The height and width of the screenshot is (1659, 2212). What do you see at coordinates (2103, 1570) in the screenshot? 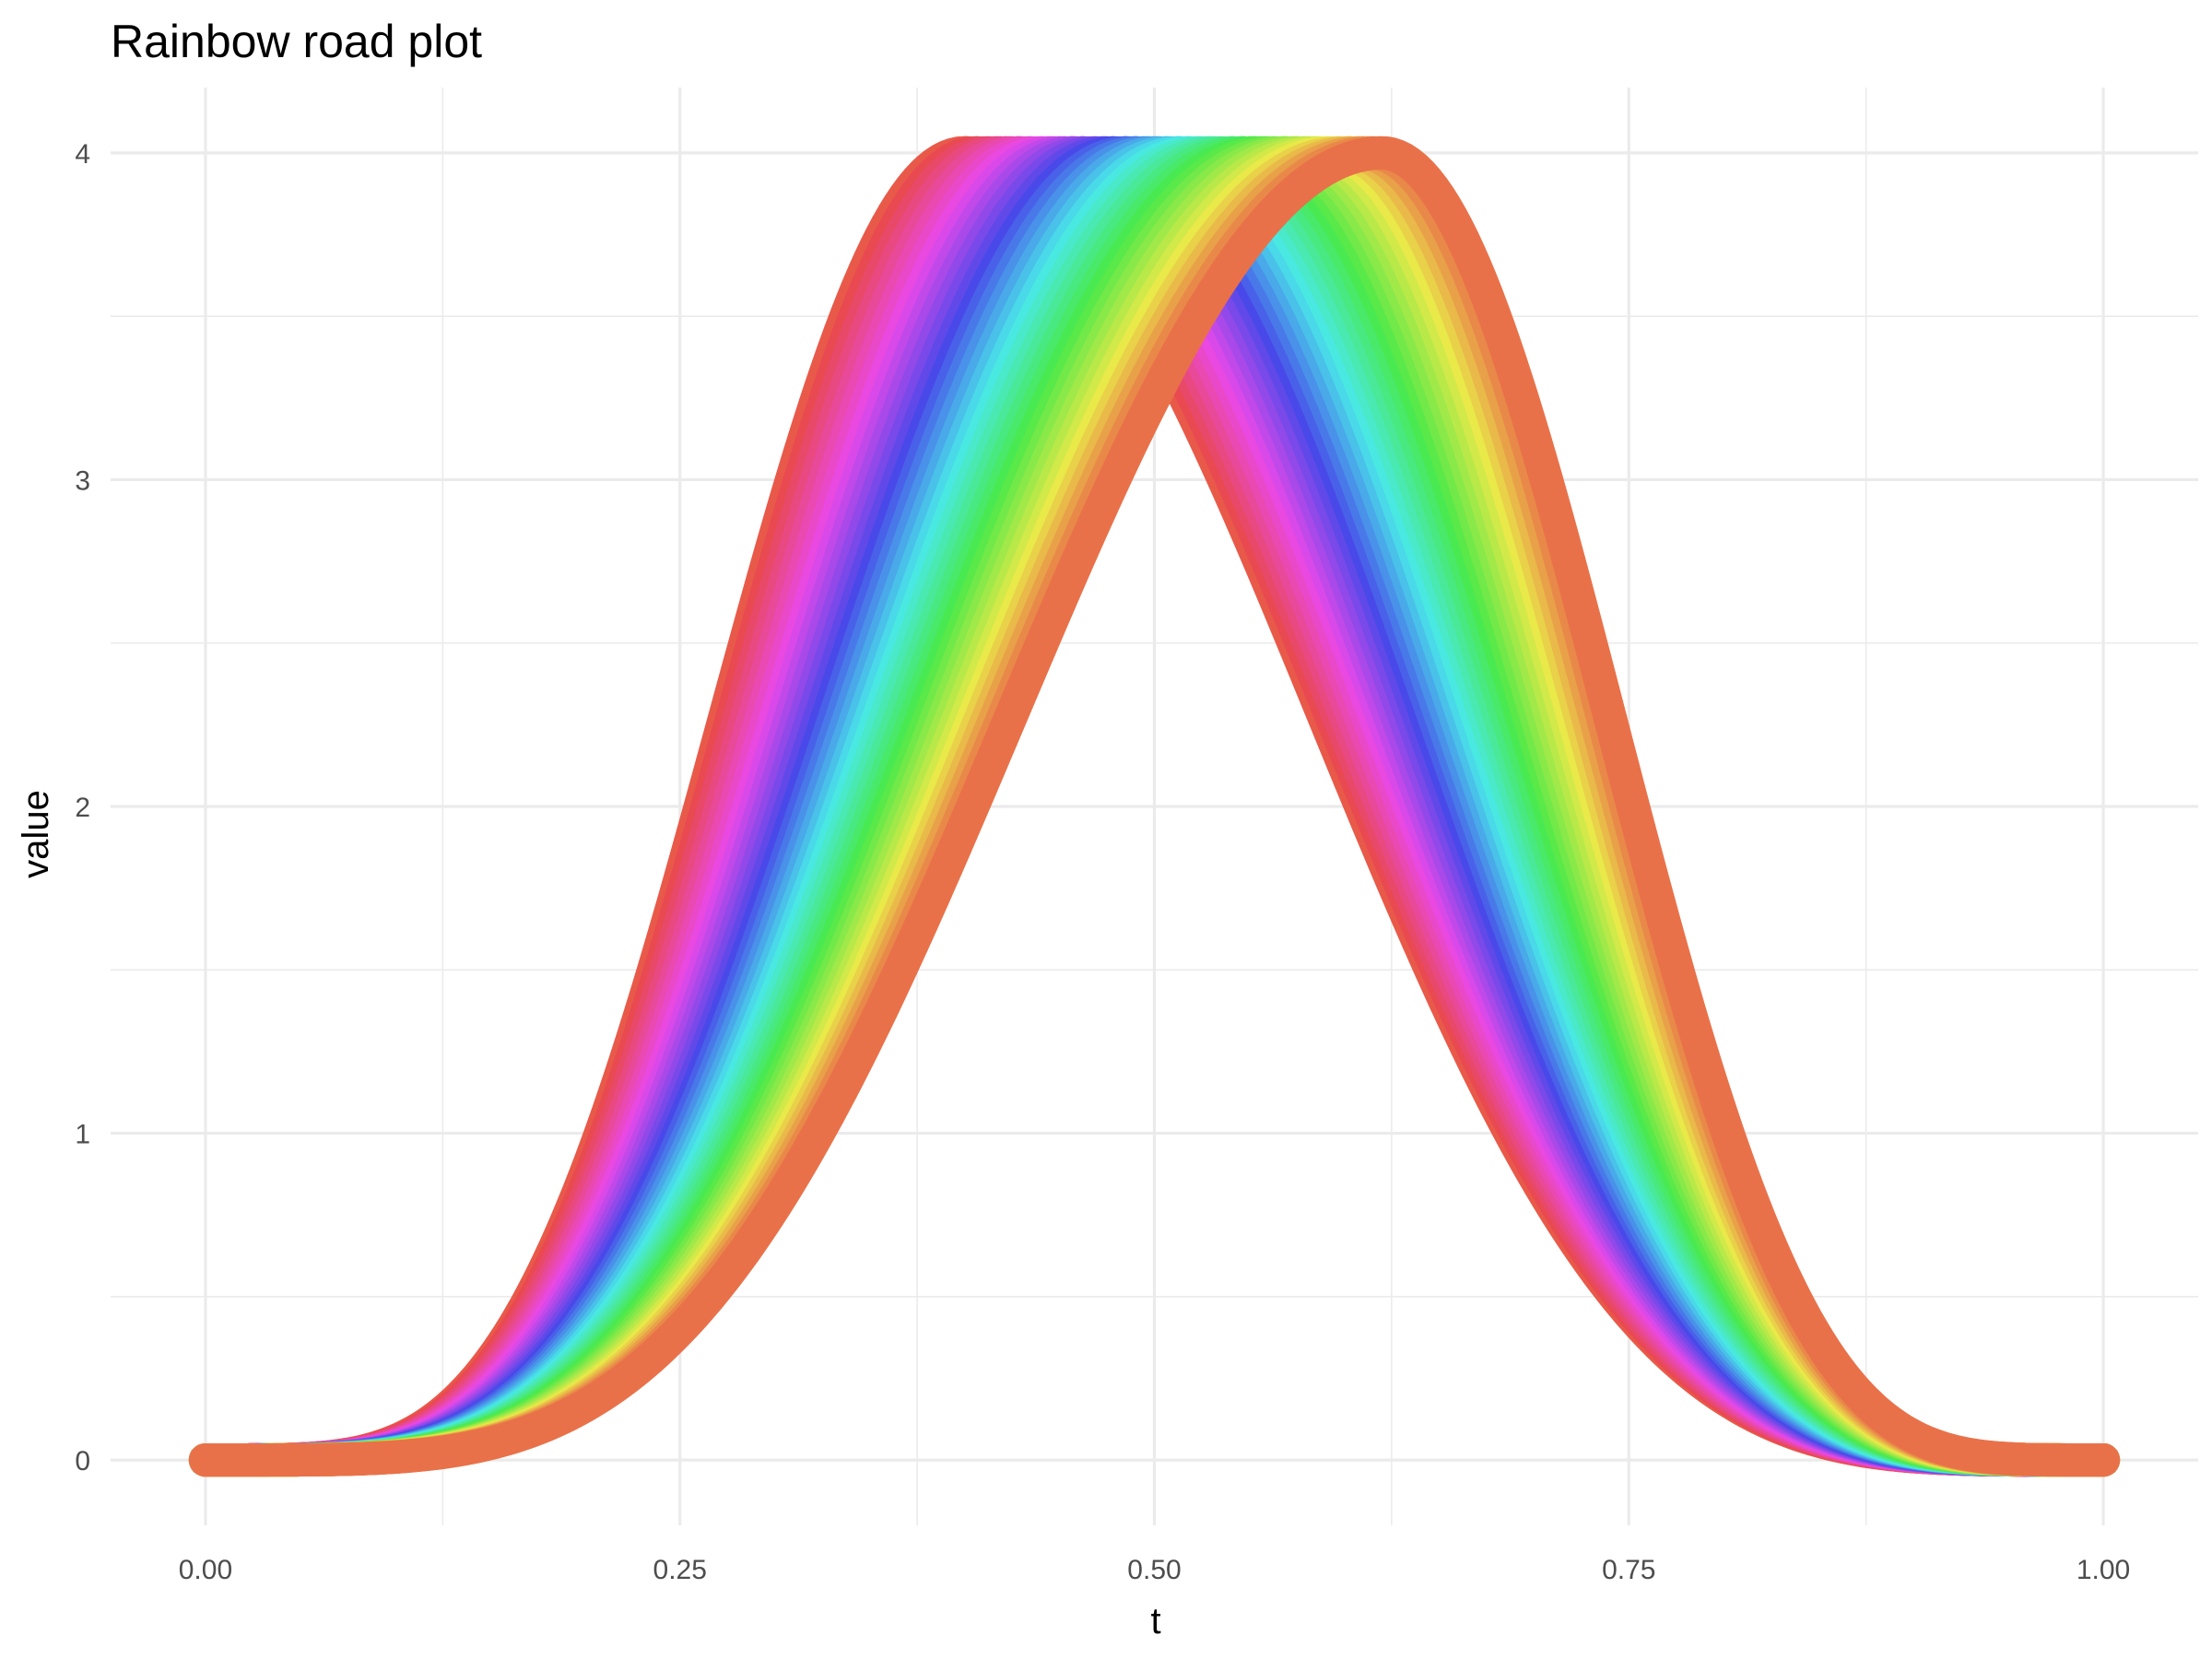
I see `x-tick-label: 1.00` at bounding box center [2103, 1570].